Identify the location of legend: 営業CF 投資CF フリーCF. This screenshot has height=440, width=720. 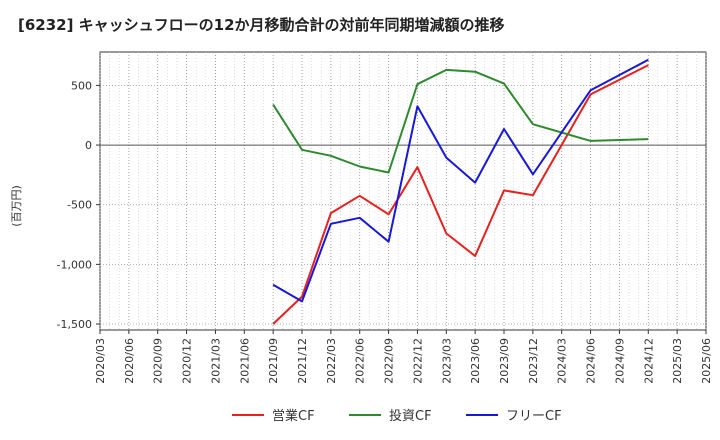
(397, 416).